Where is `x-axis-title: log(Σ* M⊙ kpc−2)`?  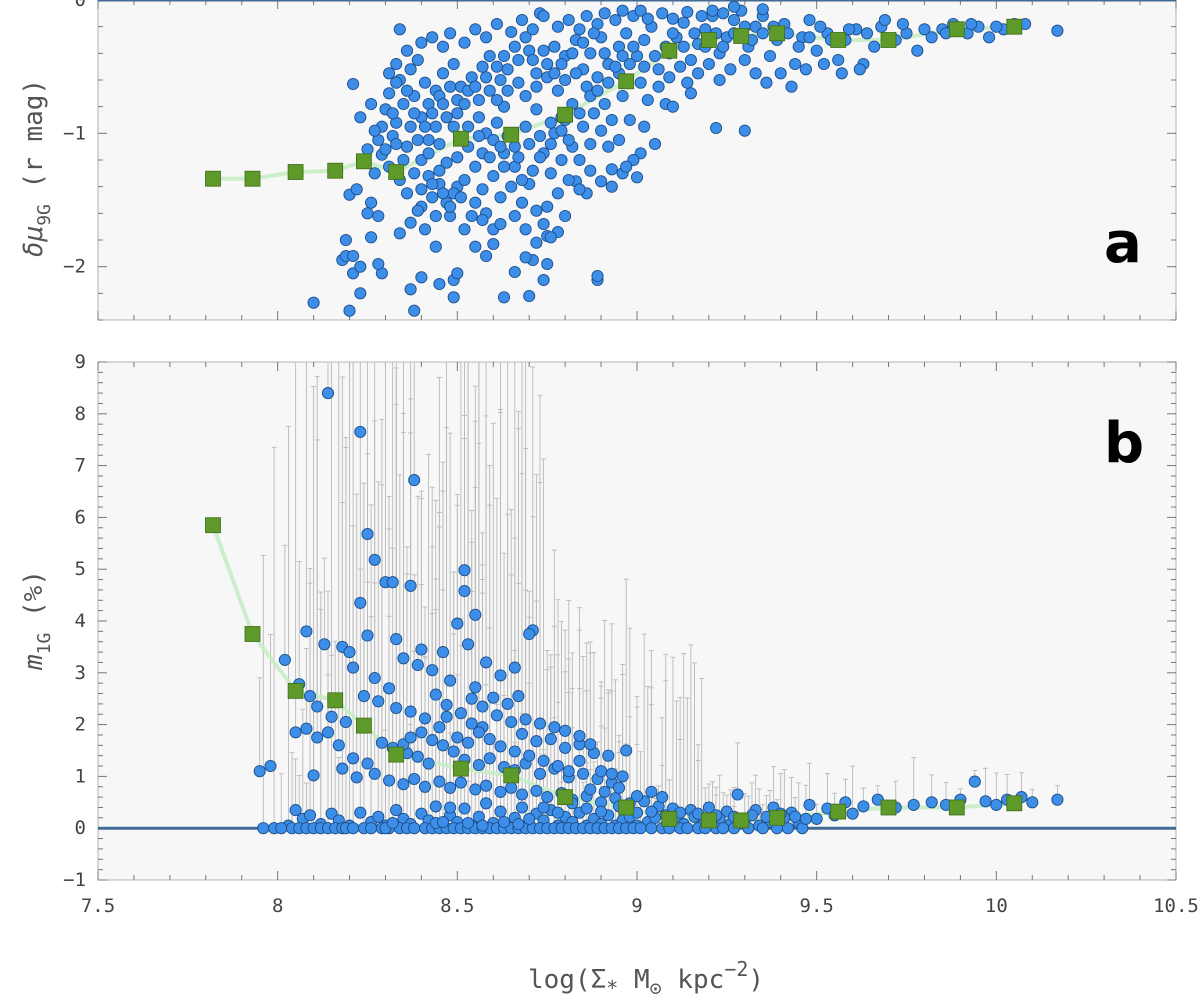
x-axis-title: log(Σ* M⊙ kpc−2) is located at coordinates (646, 978).